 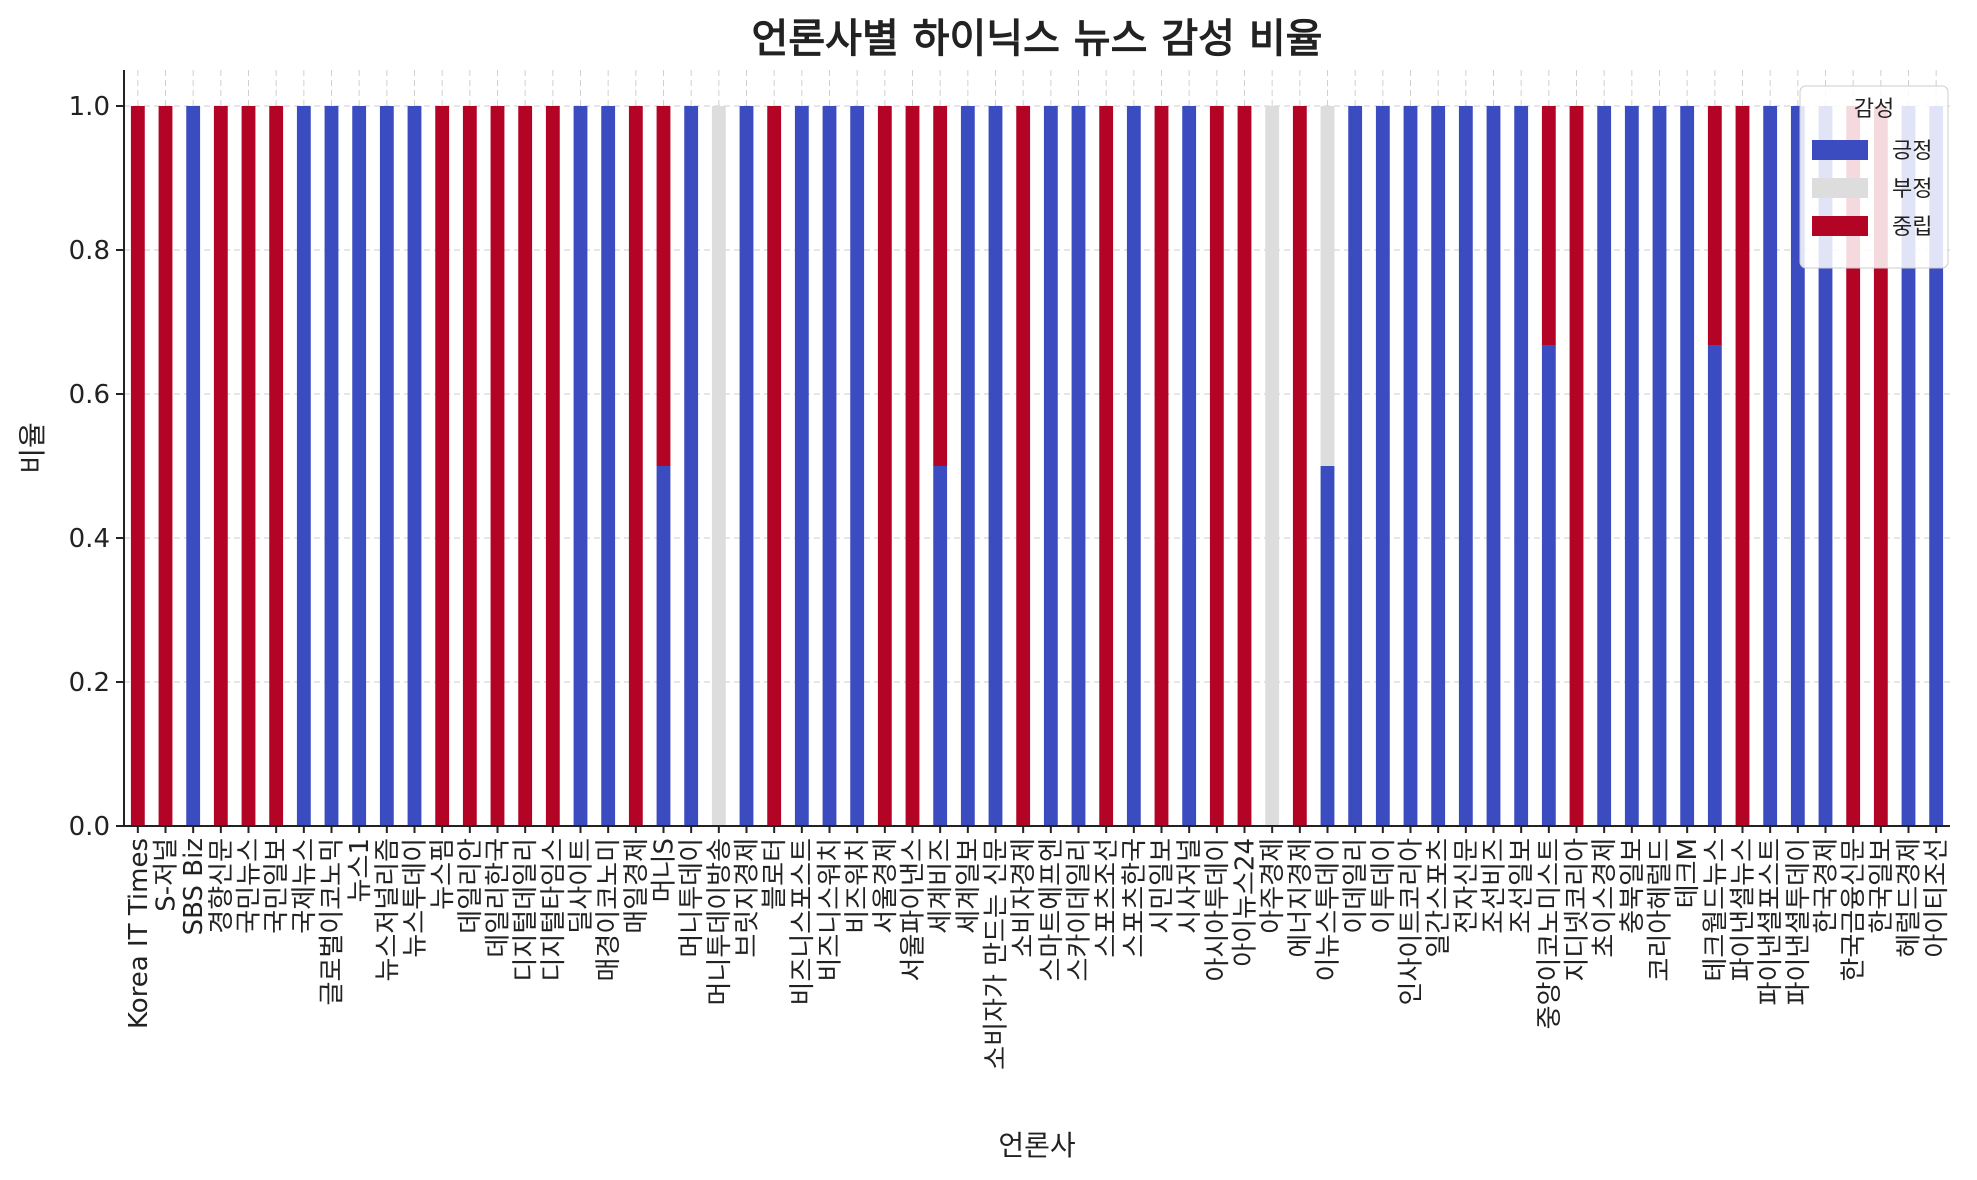 What do you see at coordinates (1024, 898) in the screenshot?
I see `x-tick-label: 소비자경제` at bounding box center [1024, 898].